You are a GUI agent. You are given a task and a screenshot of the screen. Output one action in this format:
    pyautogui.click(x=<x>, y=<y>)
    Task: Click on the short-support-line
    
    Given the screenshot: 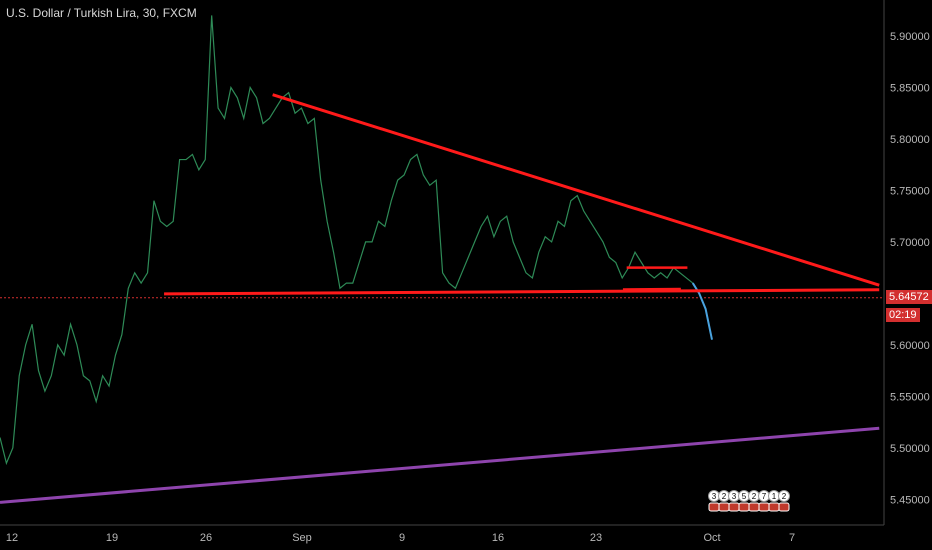 What is the action you would take?
    pyautogui.click(x=651, y=289)
    